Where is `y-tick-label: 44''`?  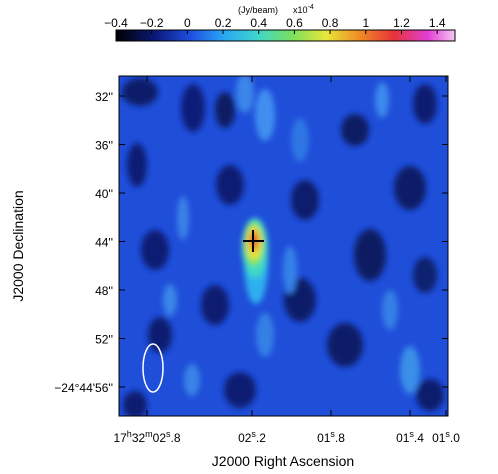 y-tick-label: 44'' is located at coordinates (104, 243).